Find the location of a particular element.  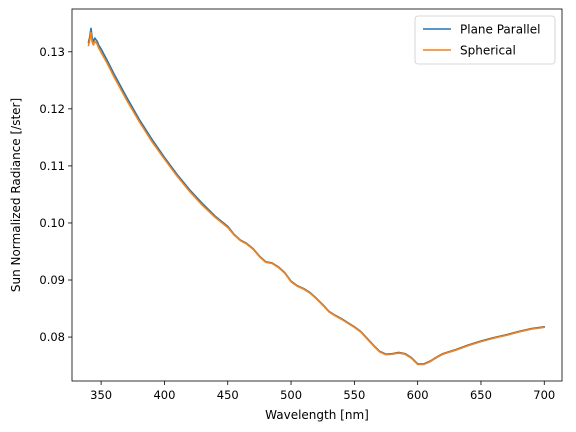

x-tick-label: 400 is located at coordinates (164, 395).